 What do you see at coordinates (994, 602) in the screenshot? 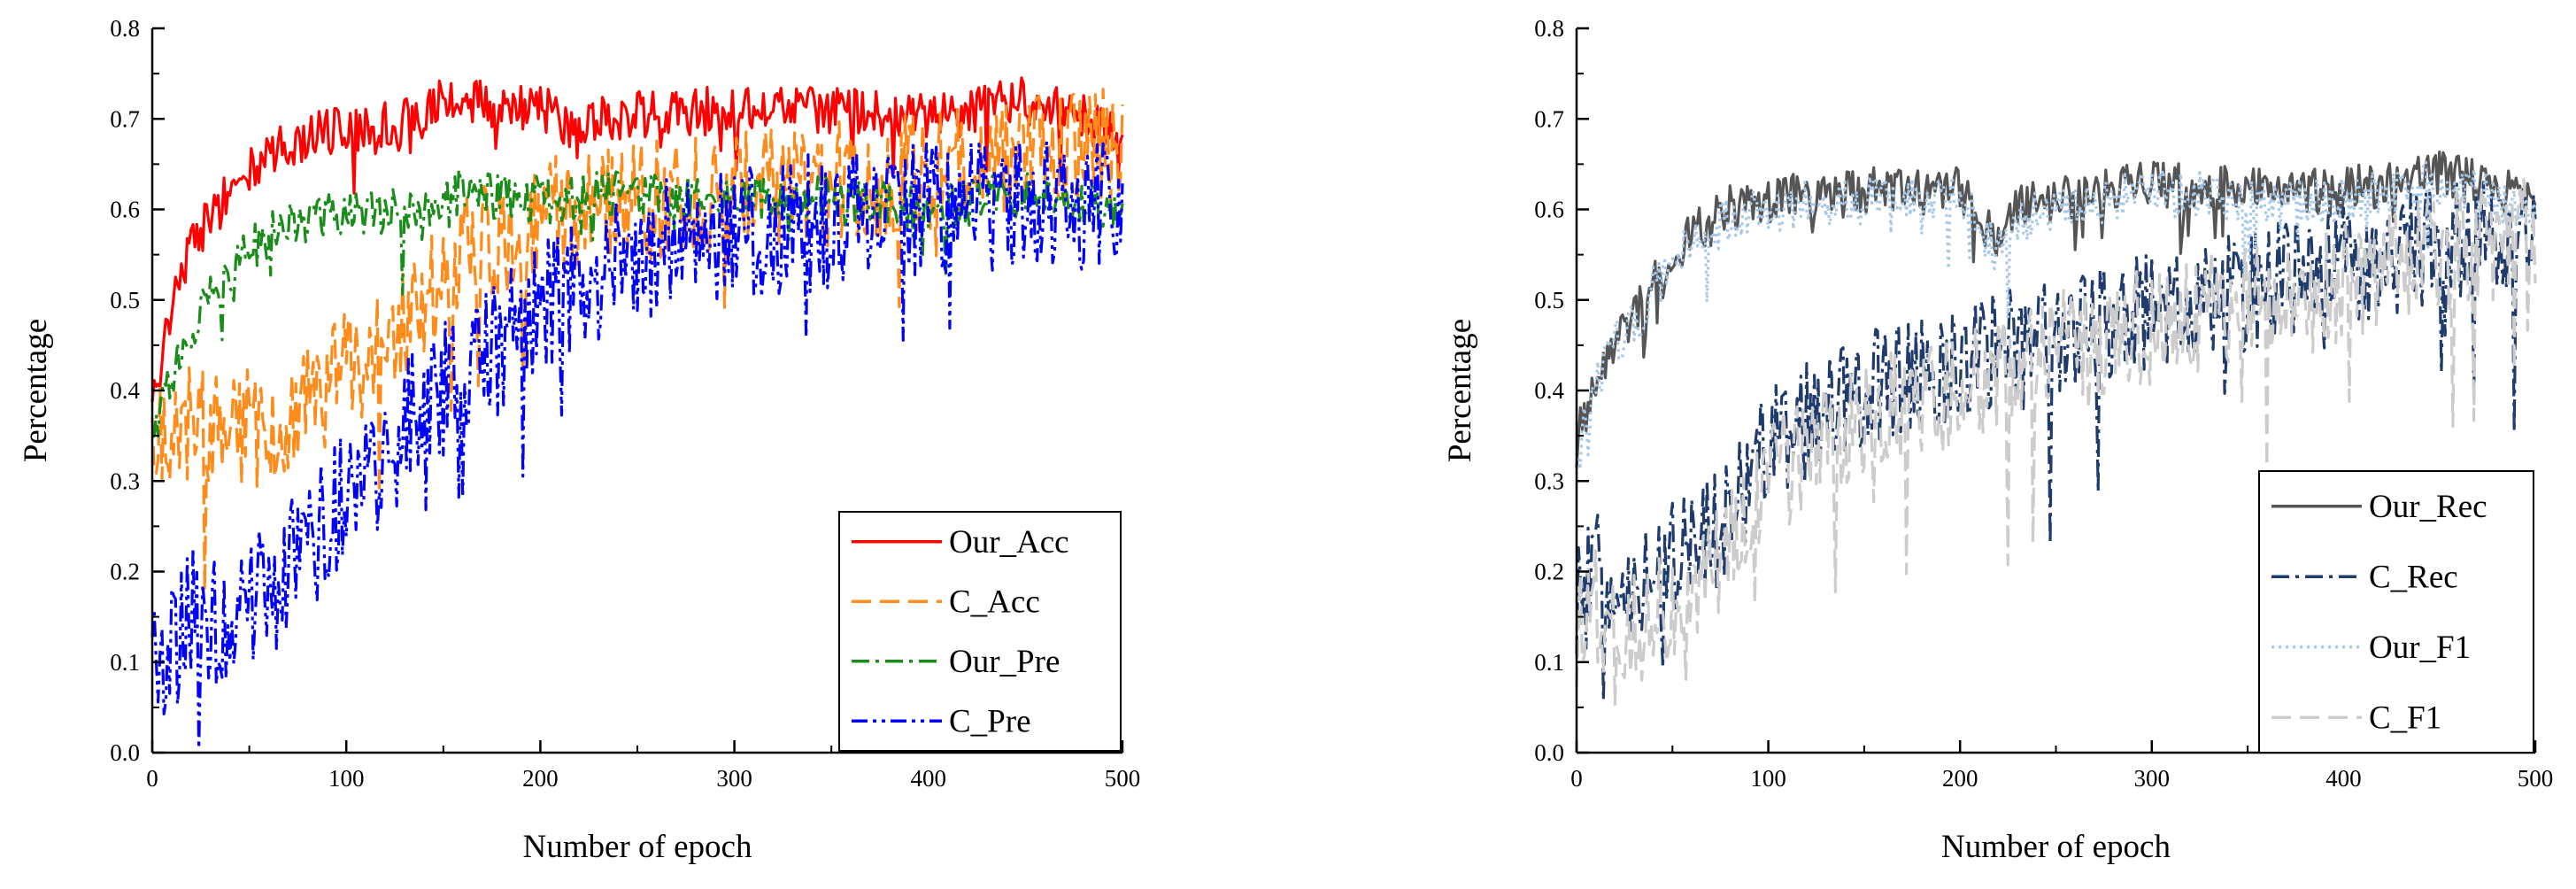
I see `legend-label-c-acc: C_Acc` at bounding box center [994, 602].